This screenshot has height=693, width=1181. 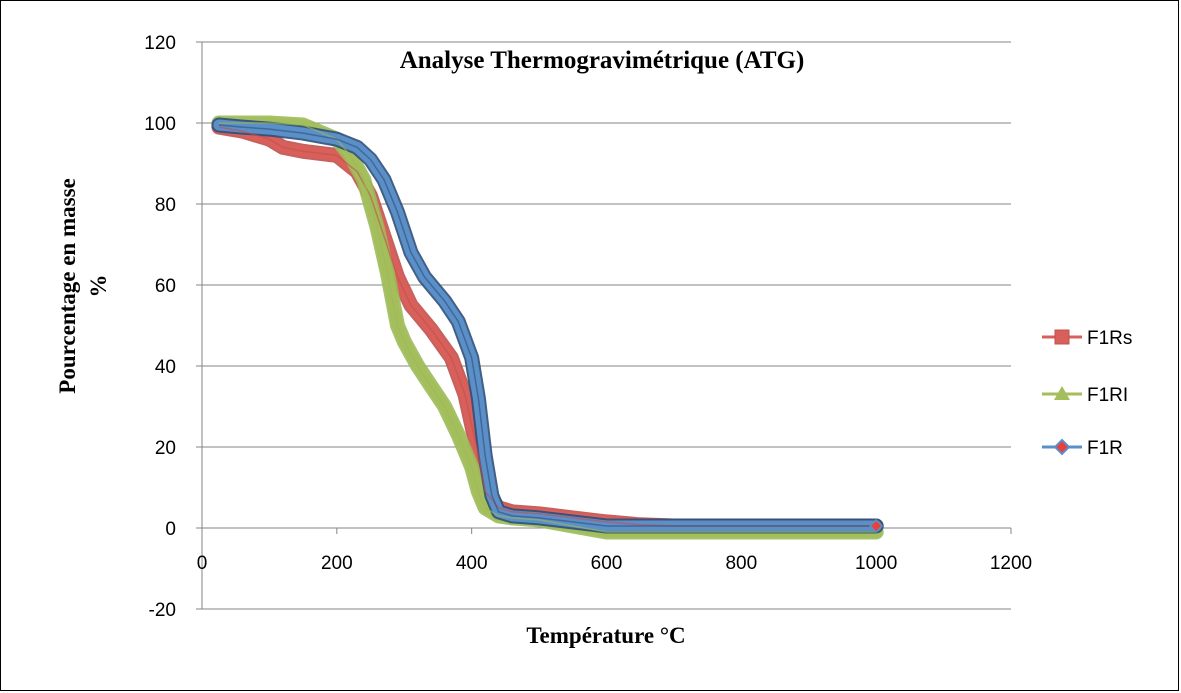 What do you see at coordinates (1011, 563) in the screenshot?
I see `x-tick-label-6: 1200` at bounding box center [1011, 563].